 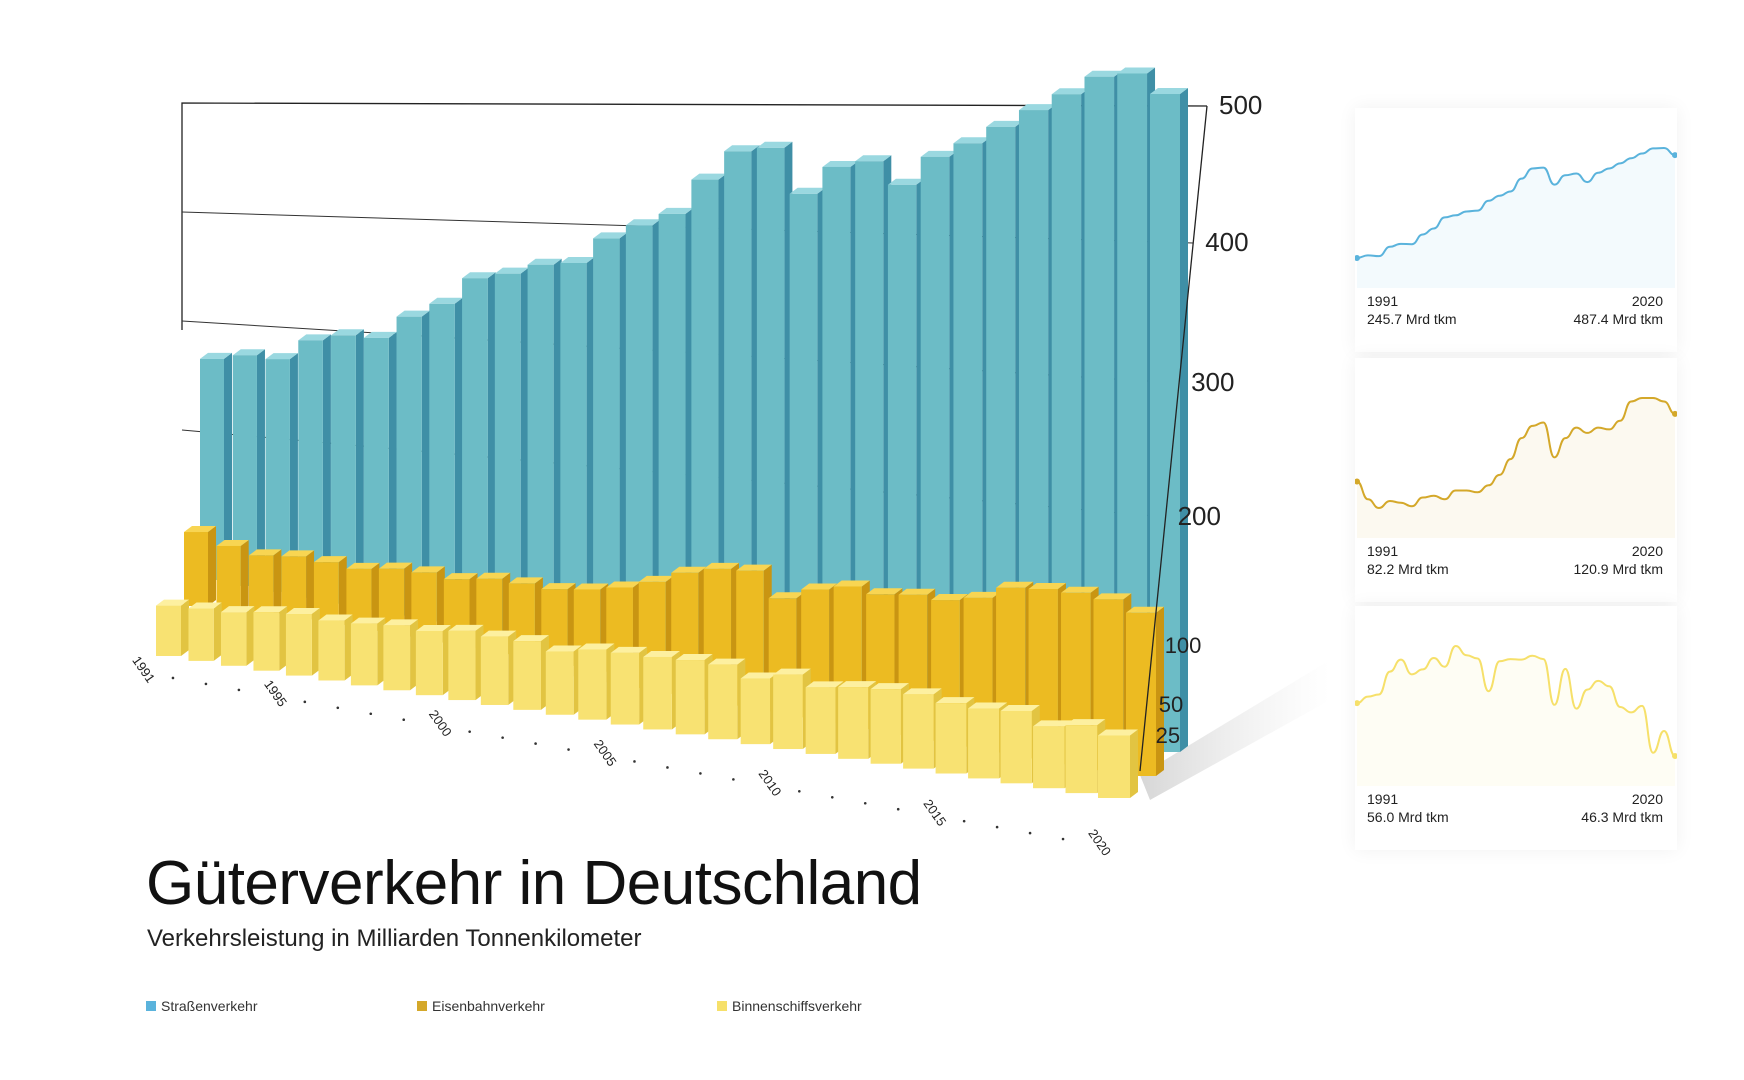 I want to click on y-tick-label: 25, so click(x=1168, y=735).